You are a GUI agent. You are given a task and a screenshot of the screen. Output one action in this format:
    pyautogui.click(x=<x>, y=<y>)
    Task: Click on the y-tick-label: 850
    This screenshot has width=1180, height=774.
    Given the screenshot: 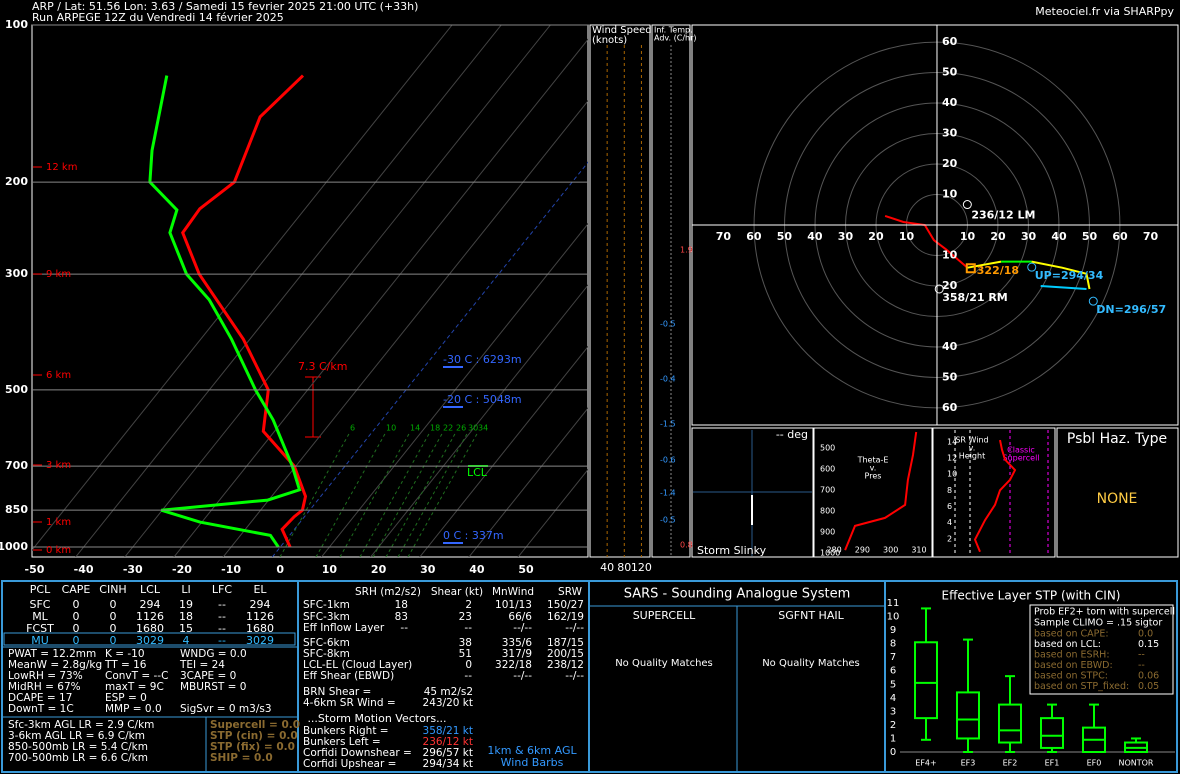 What is the action you would take?
    pyautogui.click(x=16, y=509)
    